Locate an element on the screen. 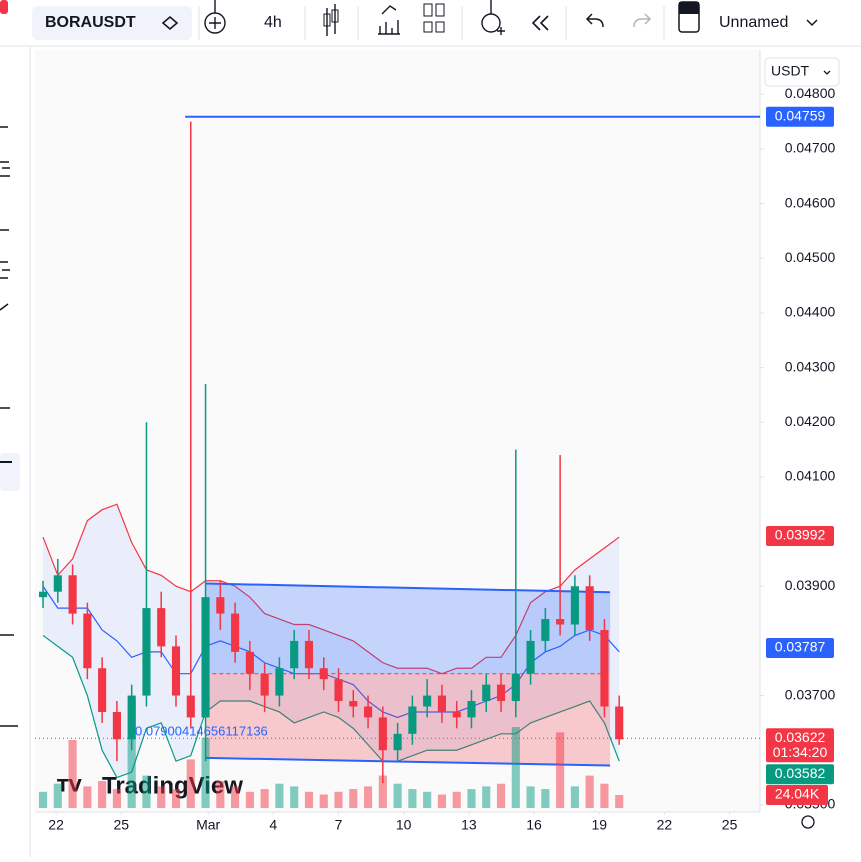 Image resolution: width=861 pixels, height=862 pixels. x-tick-label: 19 is located at coordinates (599, 825).